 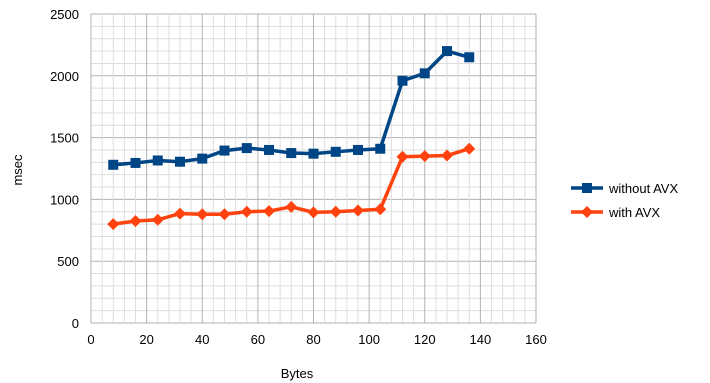 I want to click on x-tick-label: 60, so click(x=258, y=339).